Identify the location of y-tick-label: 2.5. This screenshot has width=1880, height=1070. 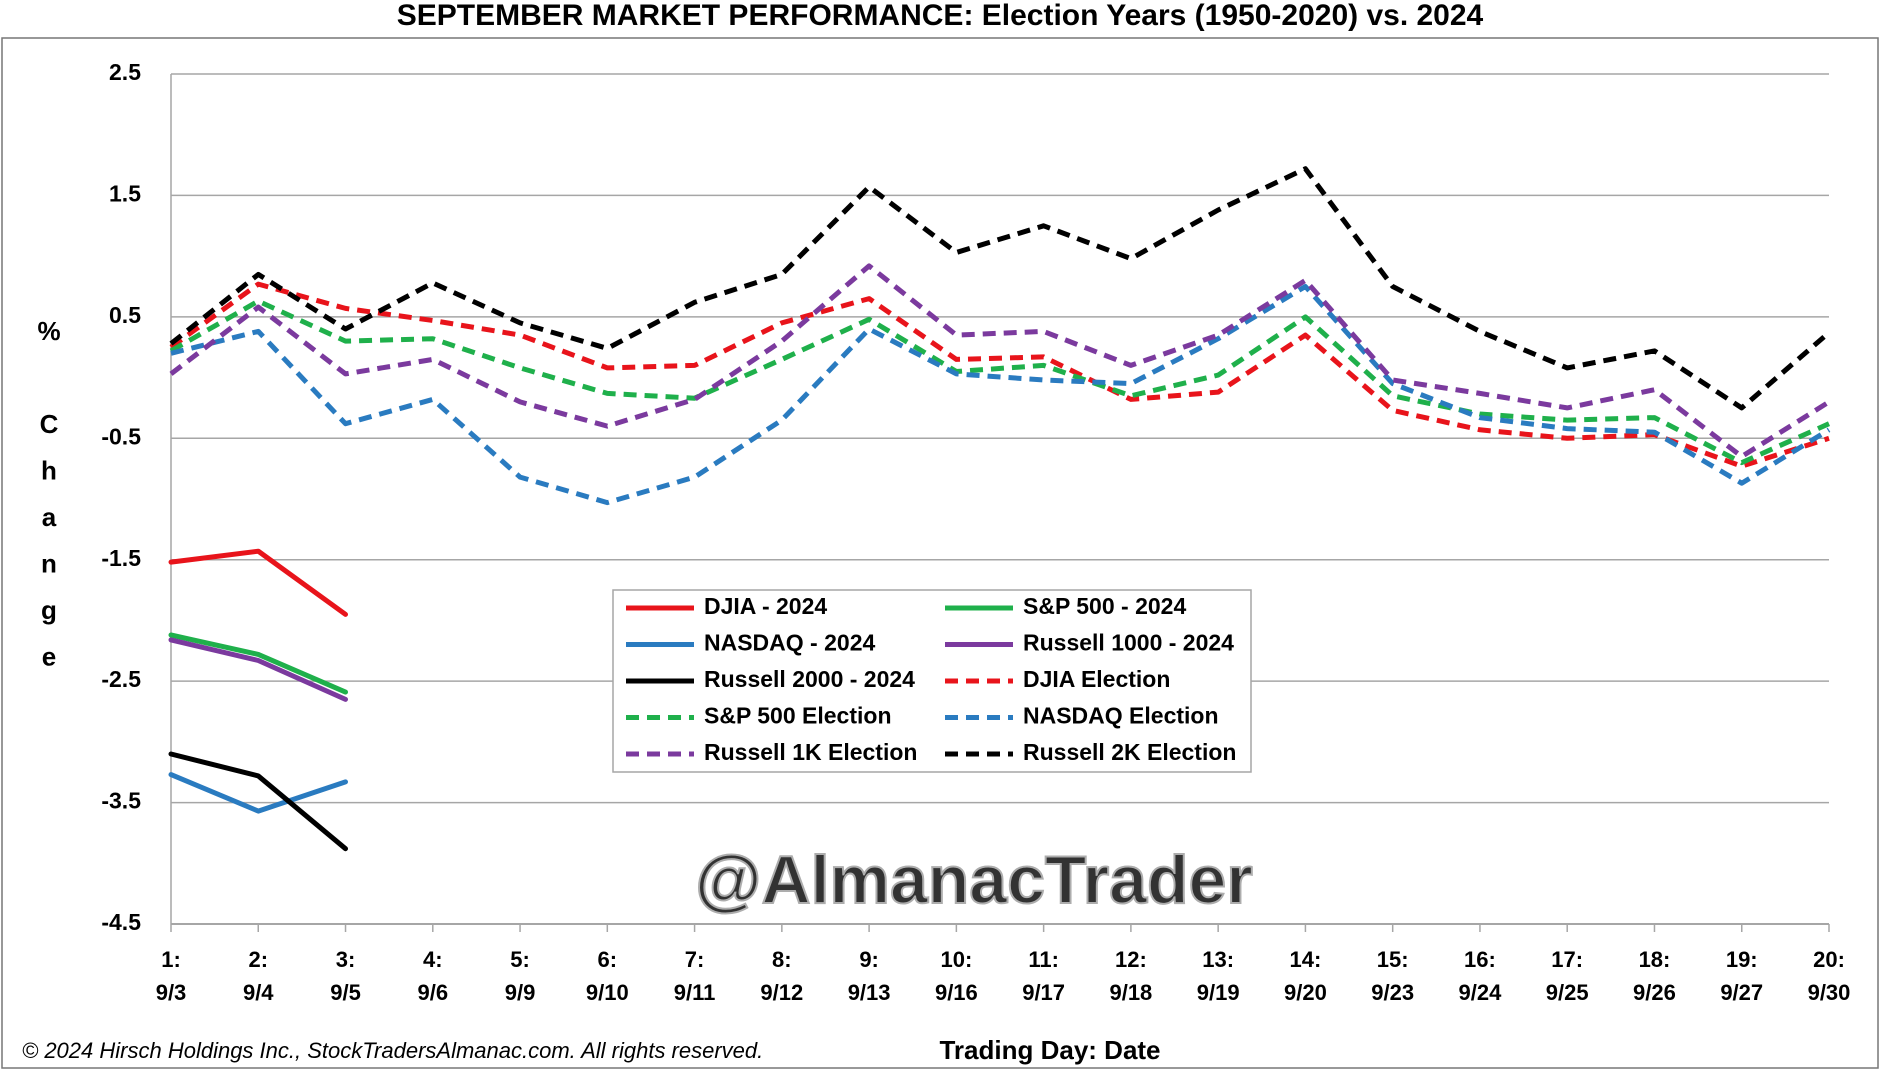
(125, 72).